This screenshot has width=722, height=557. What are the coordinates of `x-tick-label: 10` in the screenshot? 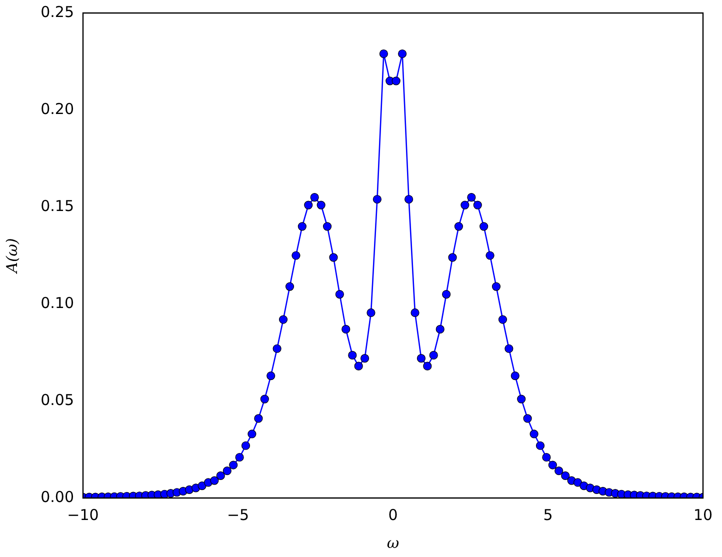 It's located at (703, 515).